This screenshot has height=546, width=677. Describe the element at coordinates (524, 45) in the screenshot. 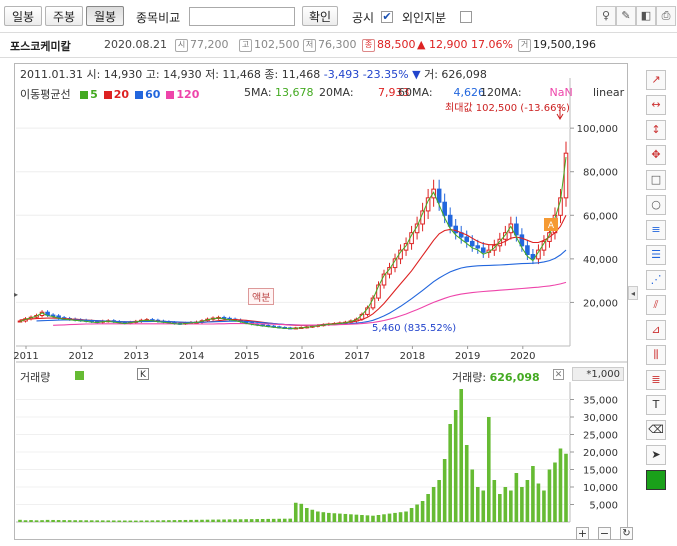

I see `volume-badge: 거` at that location.